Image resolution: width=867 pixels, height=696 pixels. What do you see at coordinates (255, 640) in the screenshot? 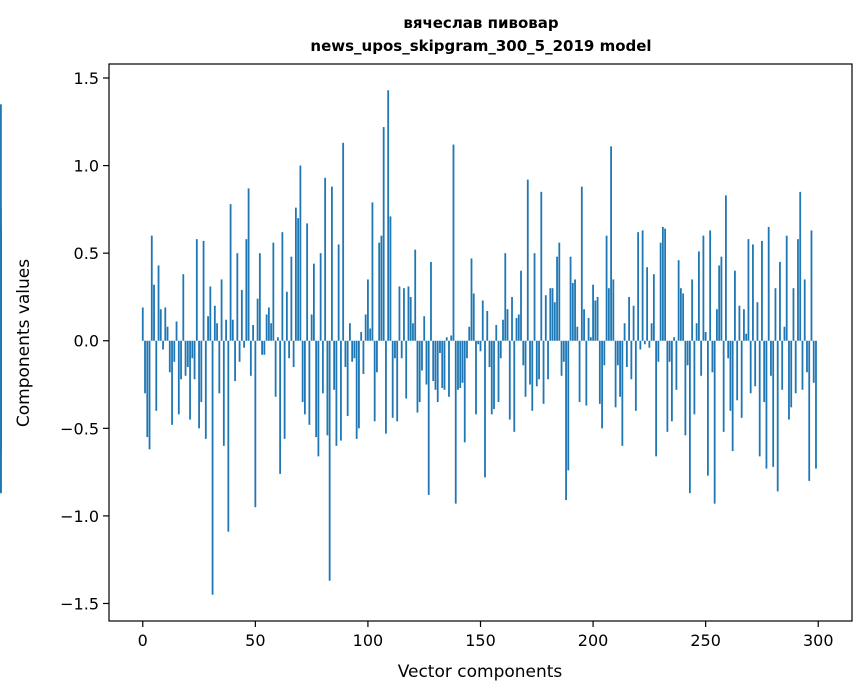
I see `x-tick-label: 50` at bounding box center [255, 640].